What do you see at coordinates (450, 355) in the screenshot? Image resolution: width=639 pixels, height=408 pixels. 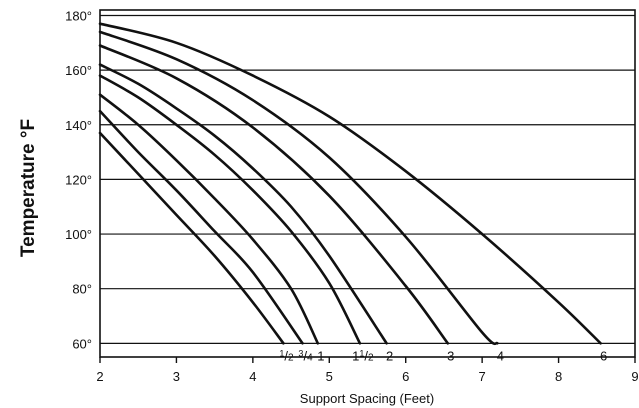 I see `curve-label: 3` at bounding box center [450, 355].